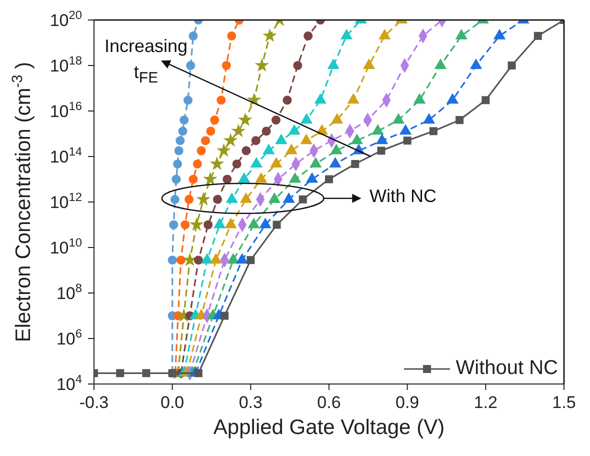  What do you see at coordinates (486, 402) in the screenshot?
I see `x-tick-label: 1.2` at bounding box center [486, 402].